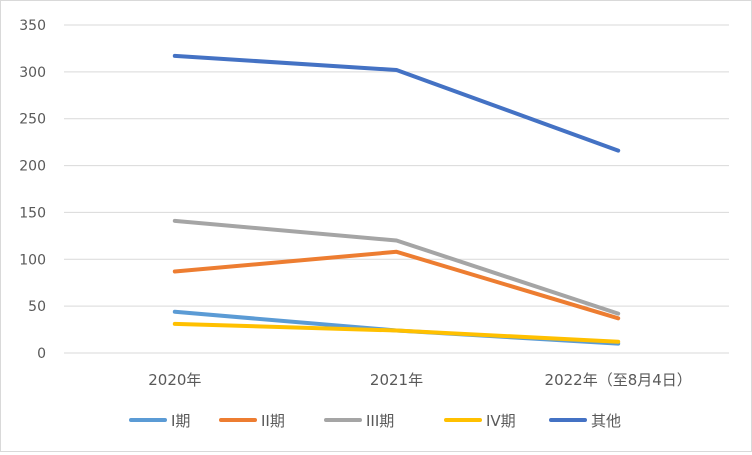 The image size is (752, 455). I want to click on x-axis-ticks: 2020年 2021年 2022年（至8月4日）, so click(420, 380).